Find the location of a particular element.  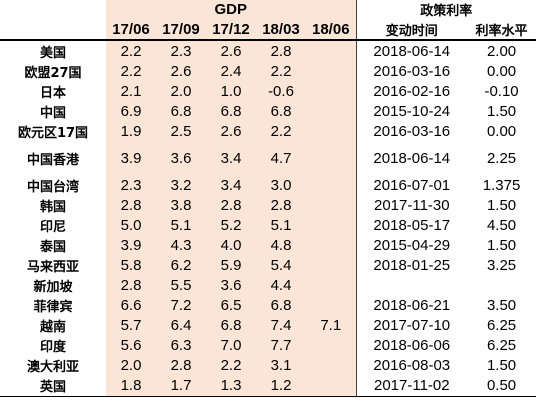

change-time-cell: 2017-07-10 is located at coordinates (412, 325).